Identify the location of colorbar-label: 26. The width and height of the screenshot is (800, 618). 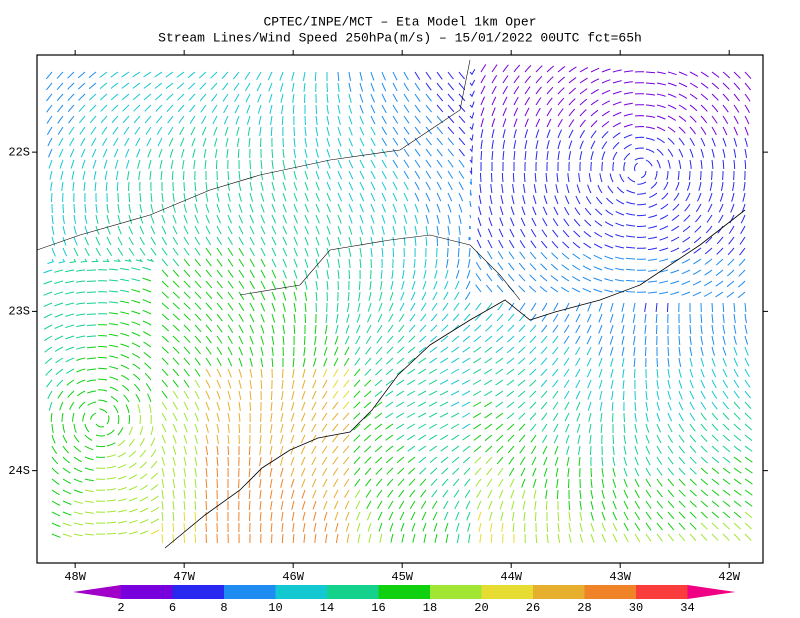
(533, 608).